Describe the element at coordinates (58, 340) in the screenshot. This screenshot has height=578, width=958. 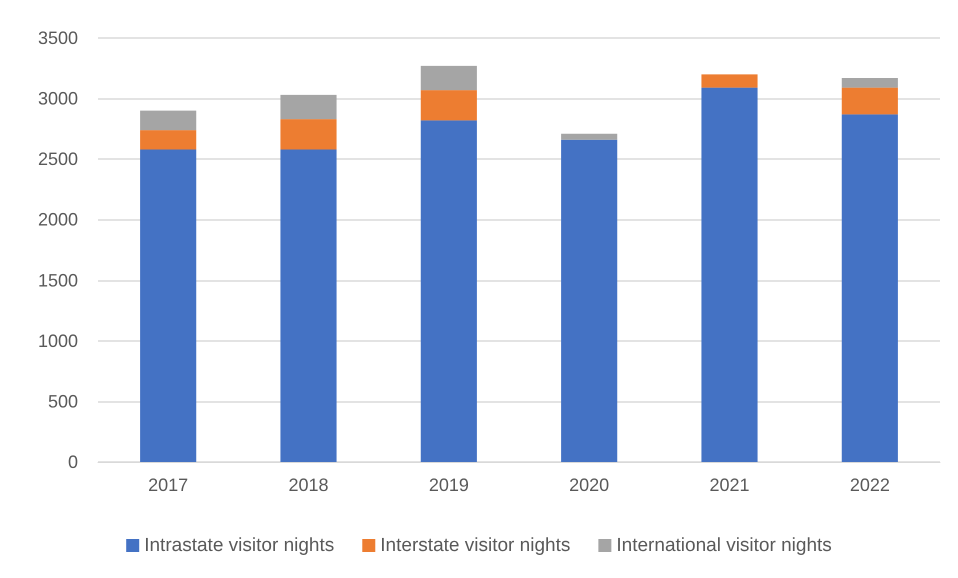
I see `y-tick-label: 1000` at that location.